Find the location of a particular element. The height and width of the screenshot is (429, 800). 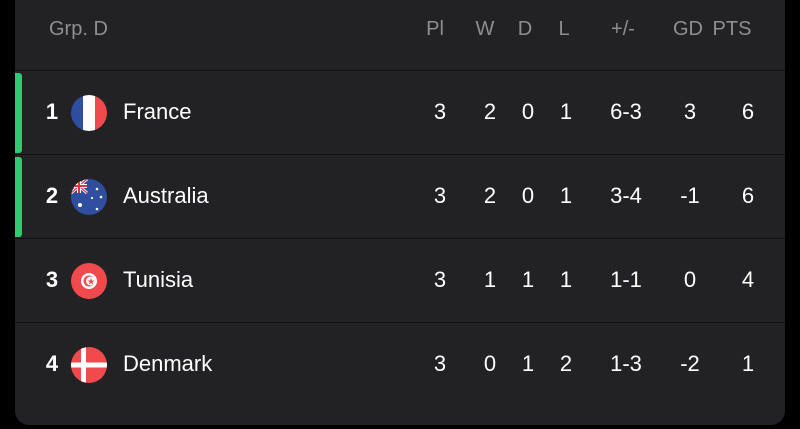

position: 1 is located at coordinates (52, 111).